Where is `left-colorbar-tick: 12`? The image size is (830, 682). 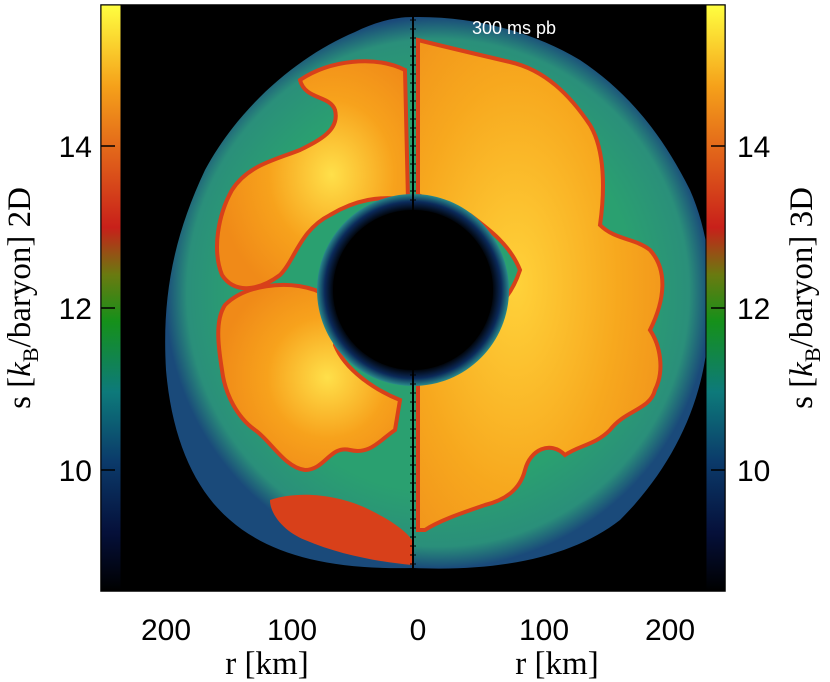 left-colorbar-tick: 12 is located at coordinates (75, 309).